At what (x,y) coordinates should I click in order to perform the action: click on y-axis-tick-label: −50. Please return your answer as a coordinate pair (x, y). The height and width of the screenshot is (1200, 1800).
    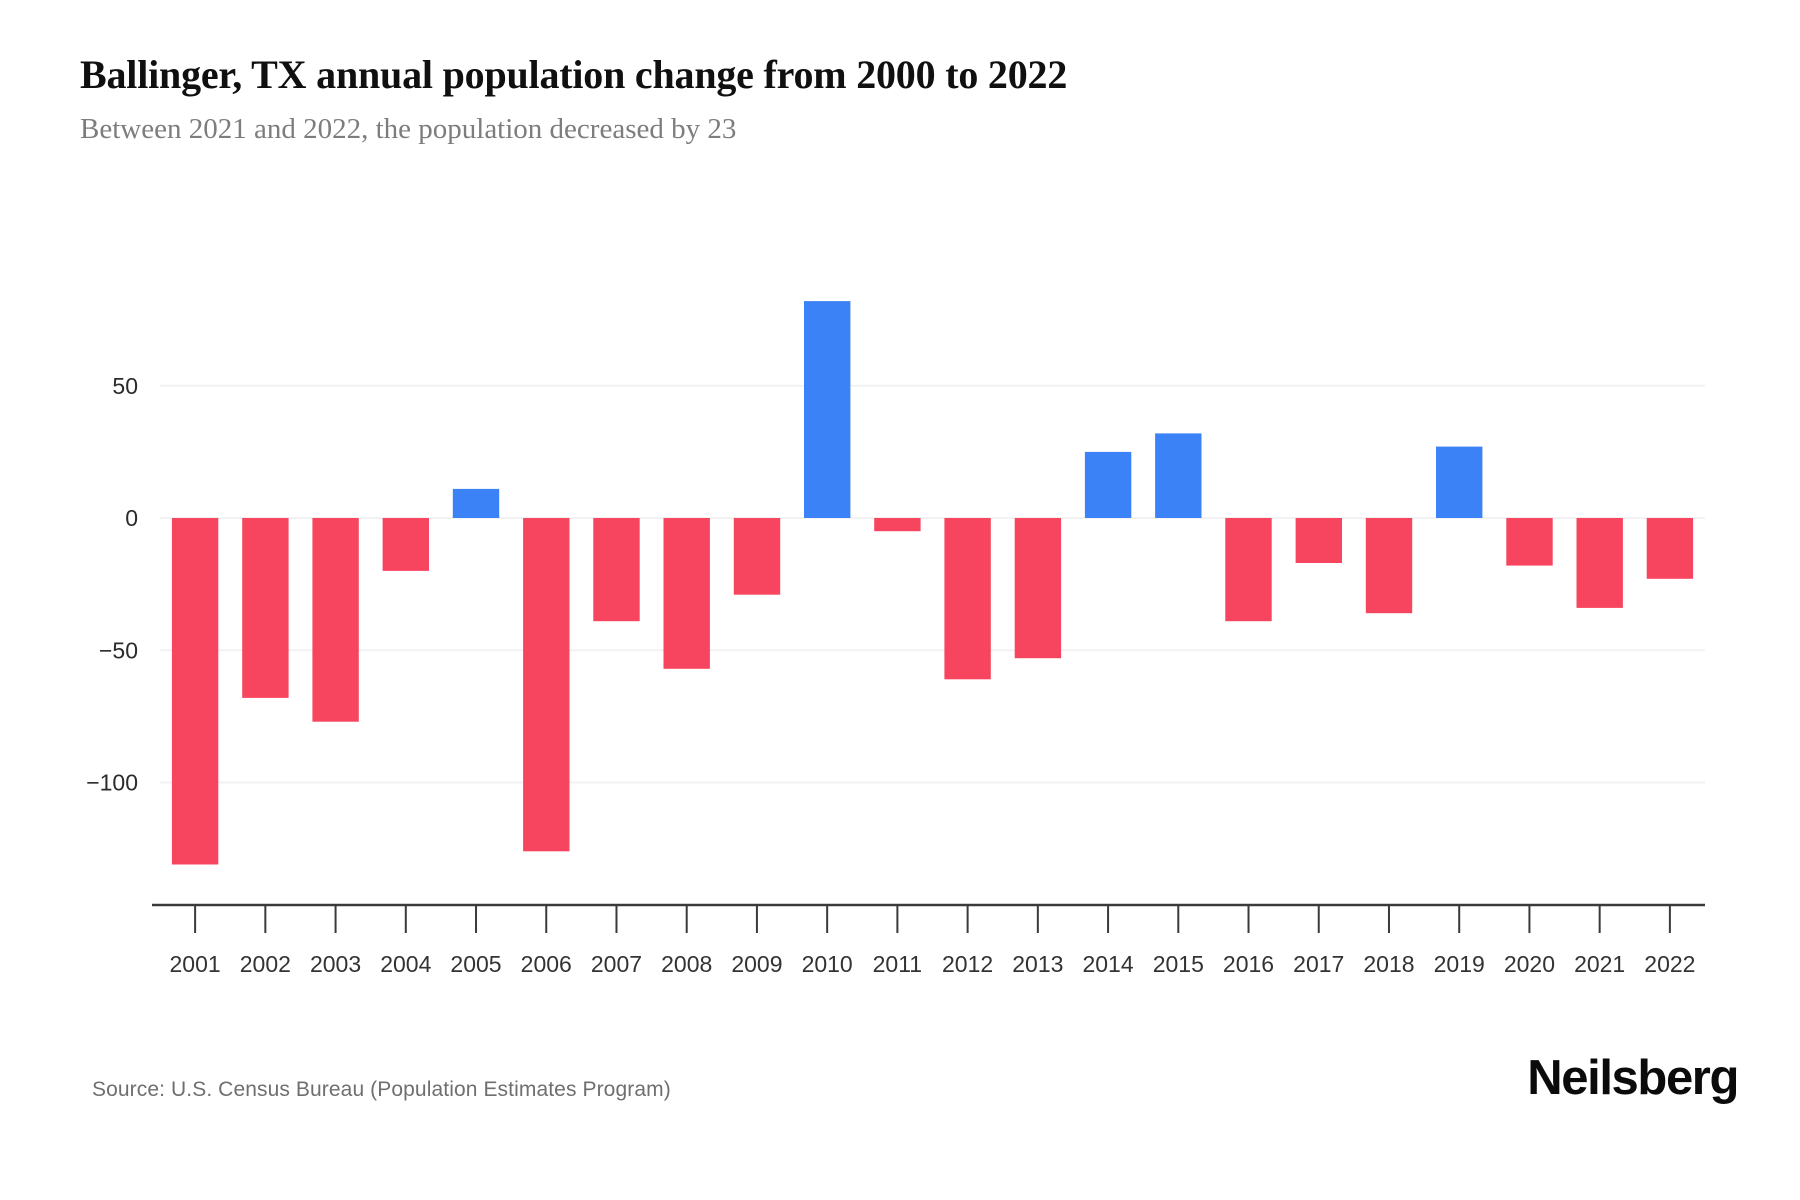
    Looking at the image, I should click on (118, 650).